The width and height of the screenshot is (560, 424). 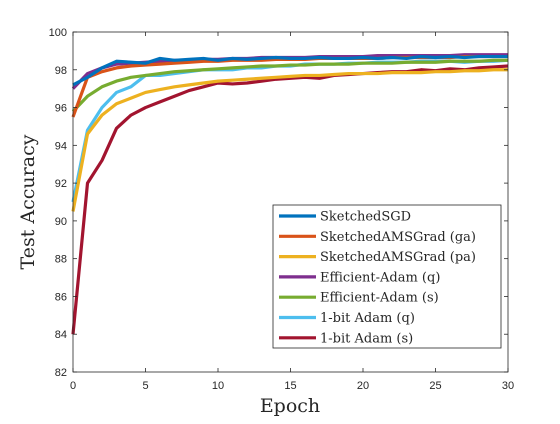 What do you see at coordinates (58, 33) in the screenshot?
I see `y-tick-label: 100` at bounding box center [58, 33].